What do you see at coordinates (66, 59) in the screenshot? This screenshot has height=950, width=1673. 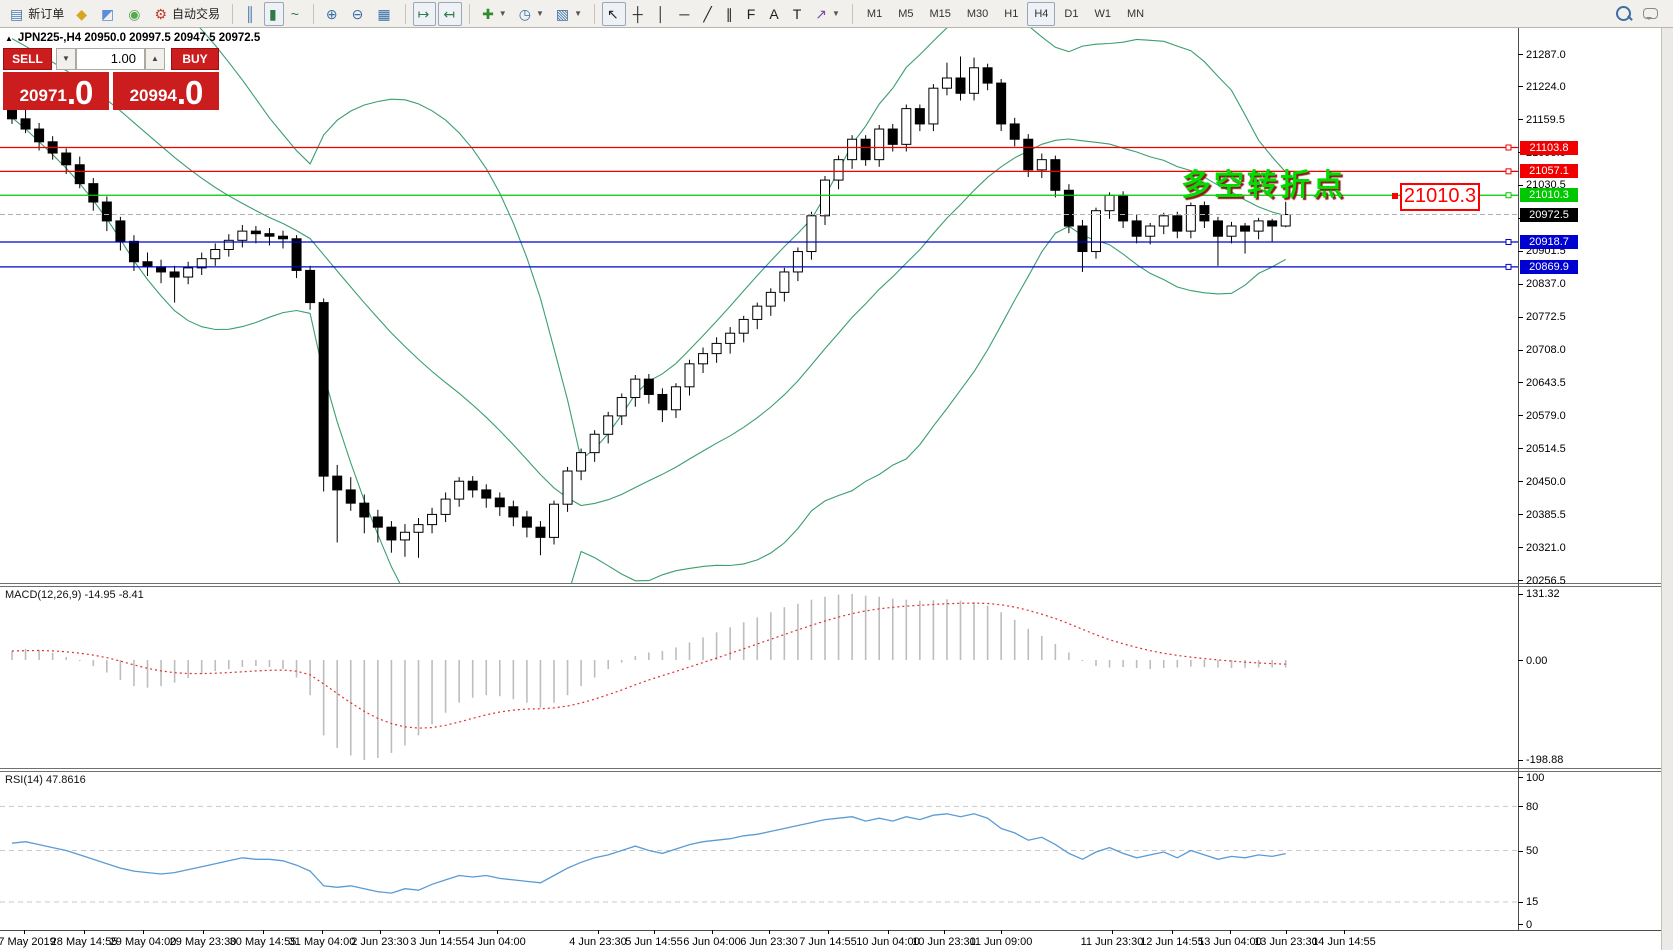 I see `volume-decrease-button: ▼` at bounding box center [66, 59].